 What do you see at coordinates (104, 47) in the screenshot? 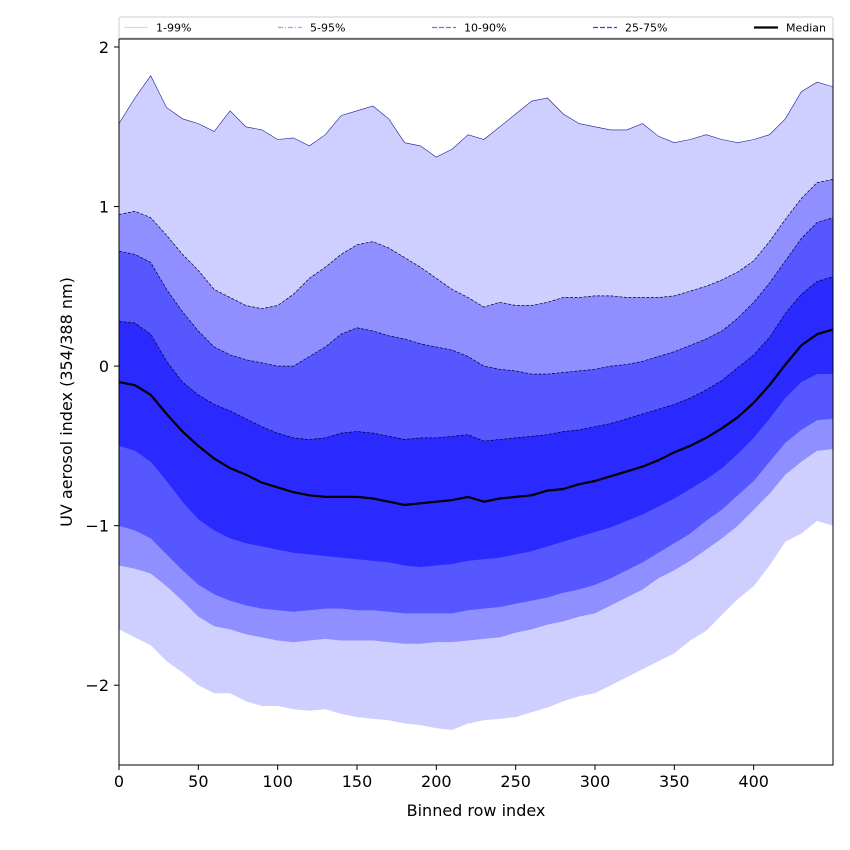
I see `y-tick-label: 2` at bounding box center [104, 47].